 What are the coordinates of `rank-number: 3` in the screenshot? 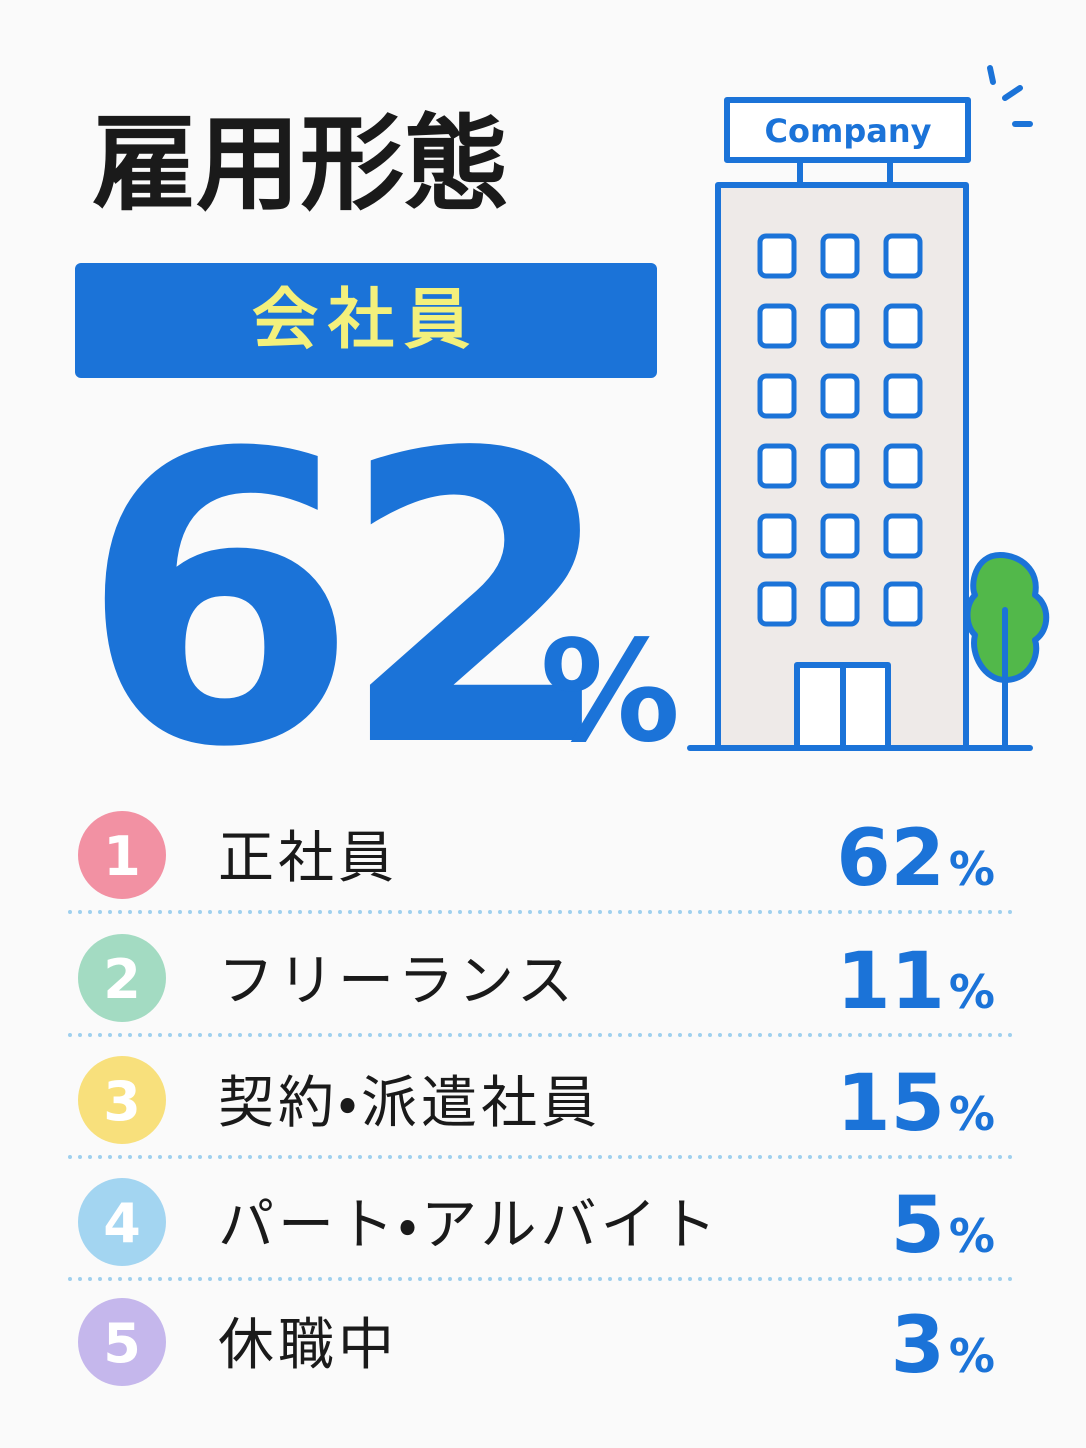 It's located at (122, 1101).